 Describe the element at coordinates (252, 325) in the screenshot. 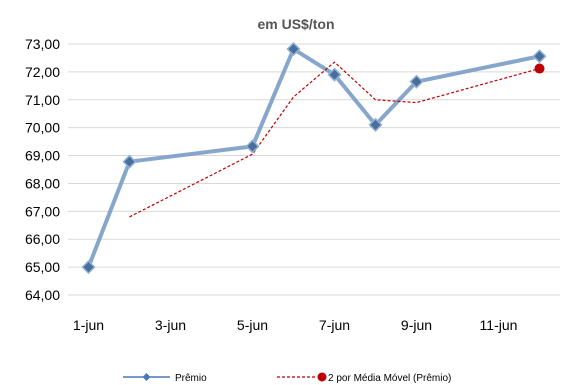

I see `x-tick-label: 5-jun` at that location.